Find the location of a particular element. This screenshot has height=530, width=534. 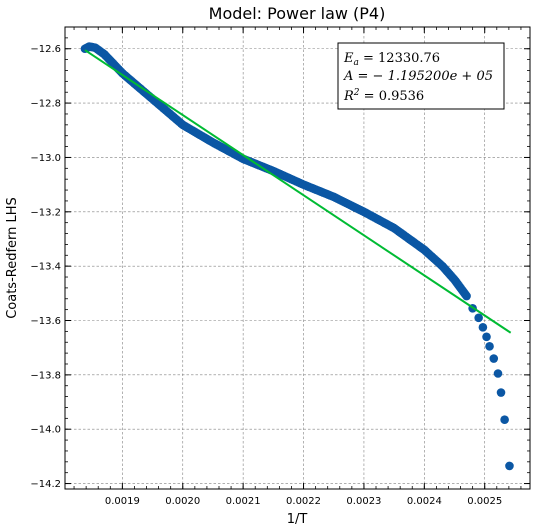

x-tick-label: 0.0024 is located at coordinates (424, 501).